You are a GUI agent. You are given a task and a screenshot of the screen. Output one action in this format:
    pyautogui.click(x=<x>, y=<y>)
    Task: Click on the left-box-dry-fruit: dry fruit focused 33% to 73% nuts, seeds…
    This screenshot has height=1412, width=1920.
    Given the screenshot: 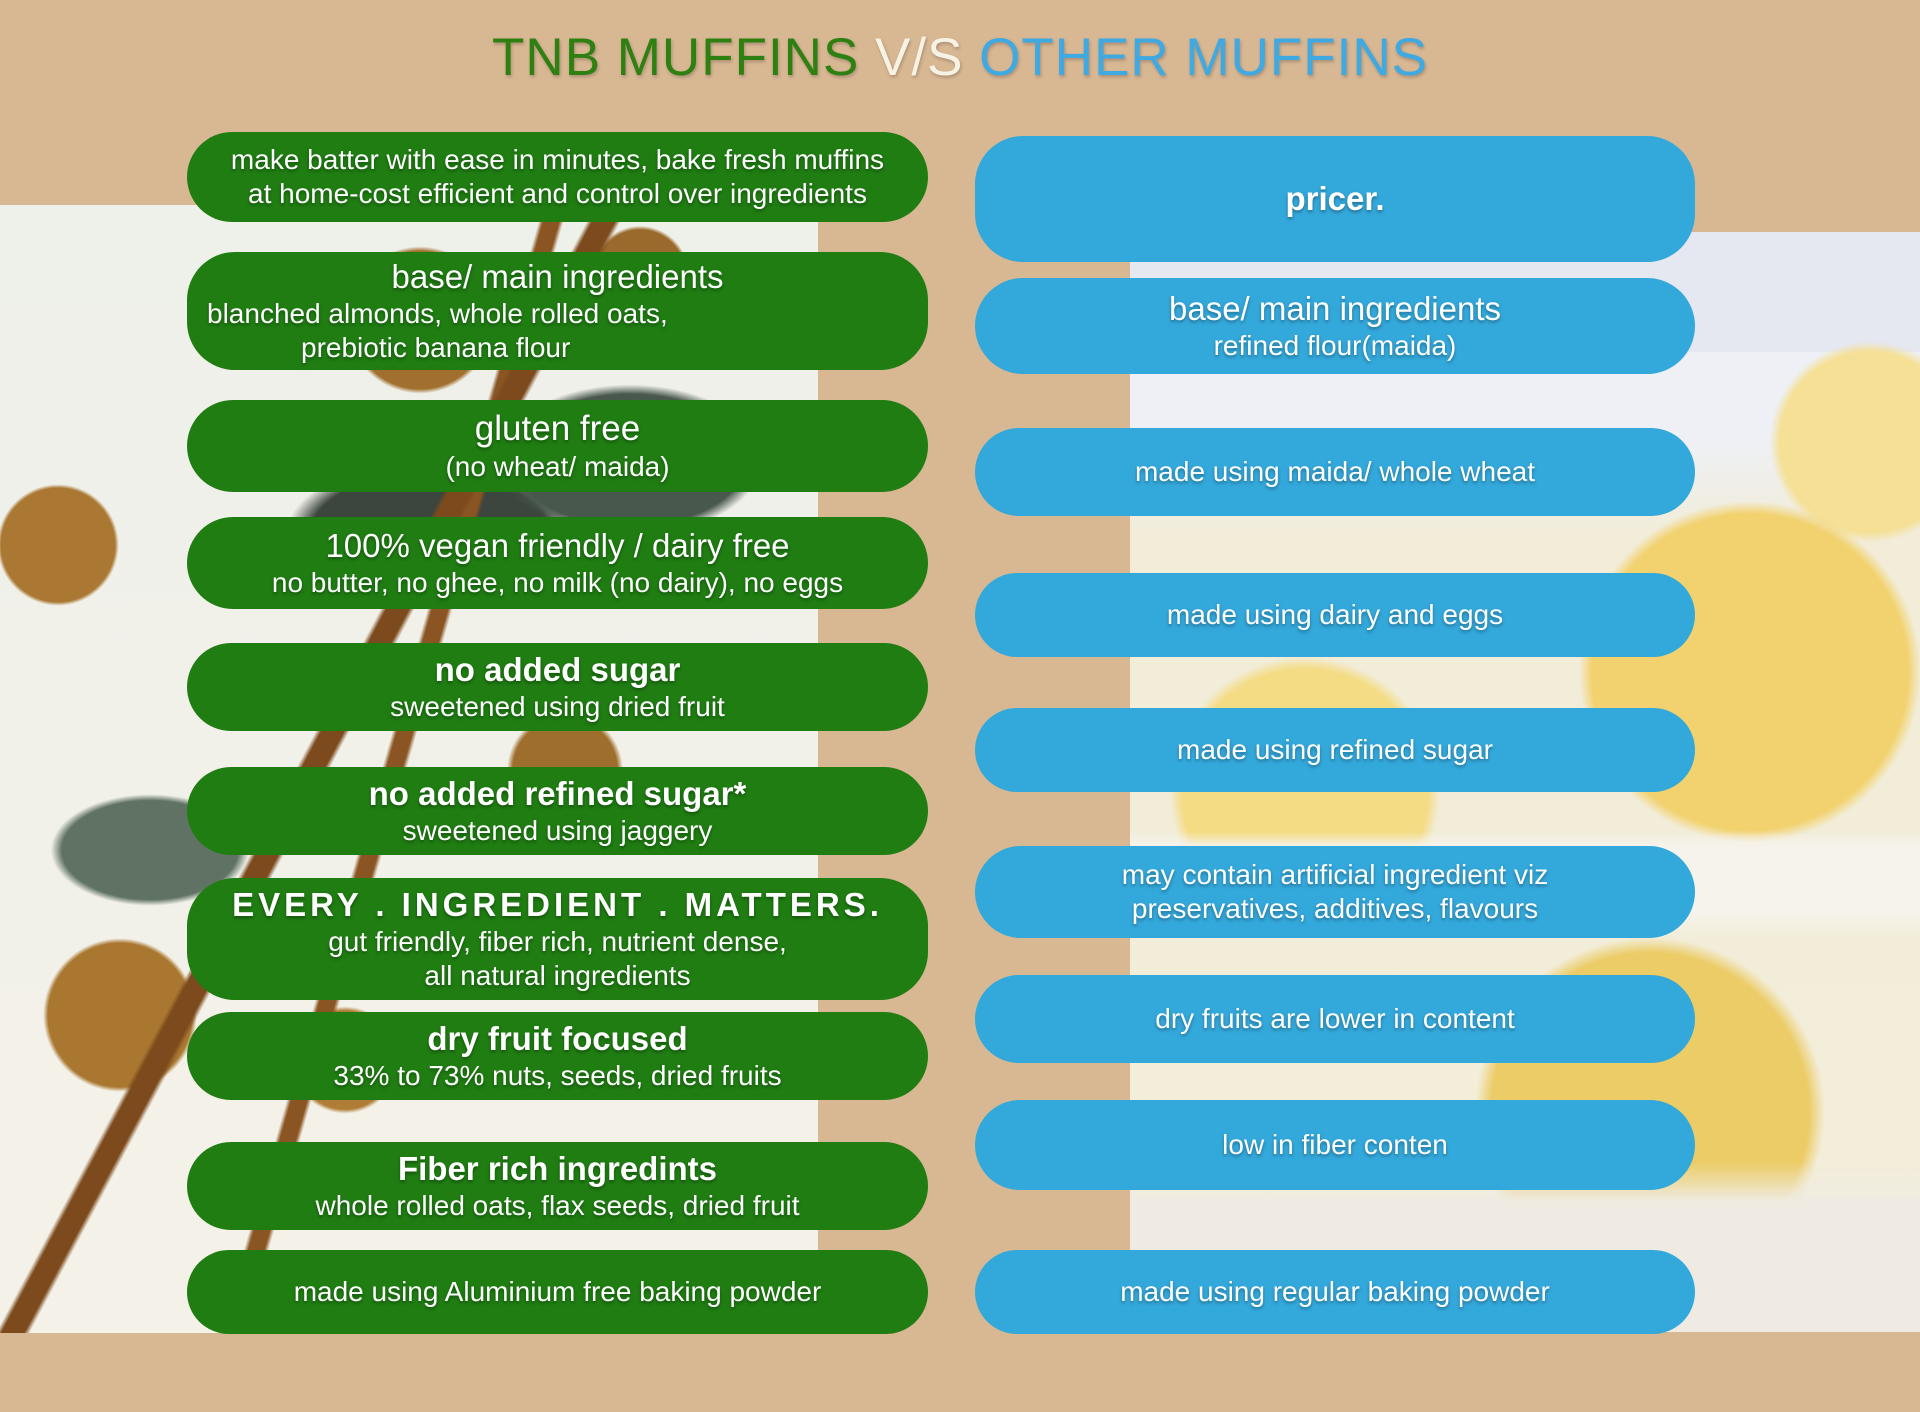 What is the action you would take?
    pyautogui.click(x=557, y=1056)
    